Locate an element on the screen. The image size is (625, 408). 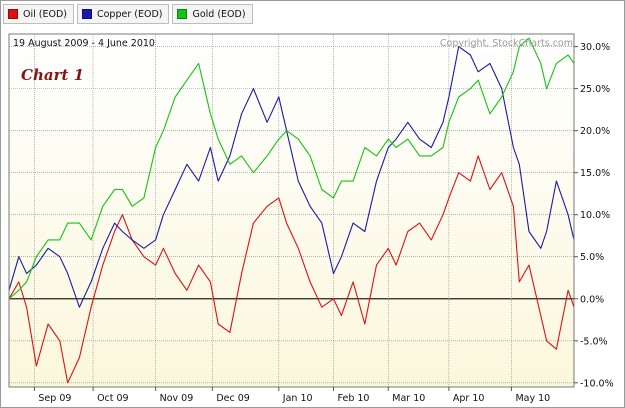
legend-item-oil: Oil (EOD) is located at coordinates (38, 14).